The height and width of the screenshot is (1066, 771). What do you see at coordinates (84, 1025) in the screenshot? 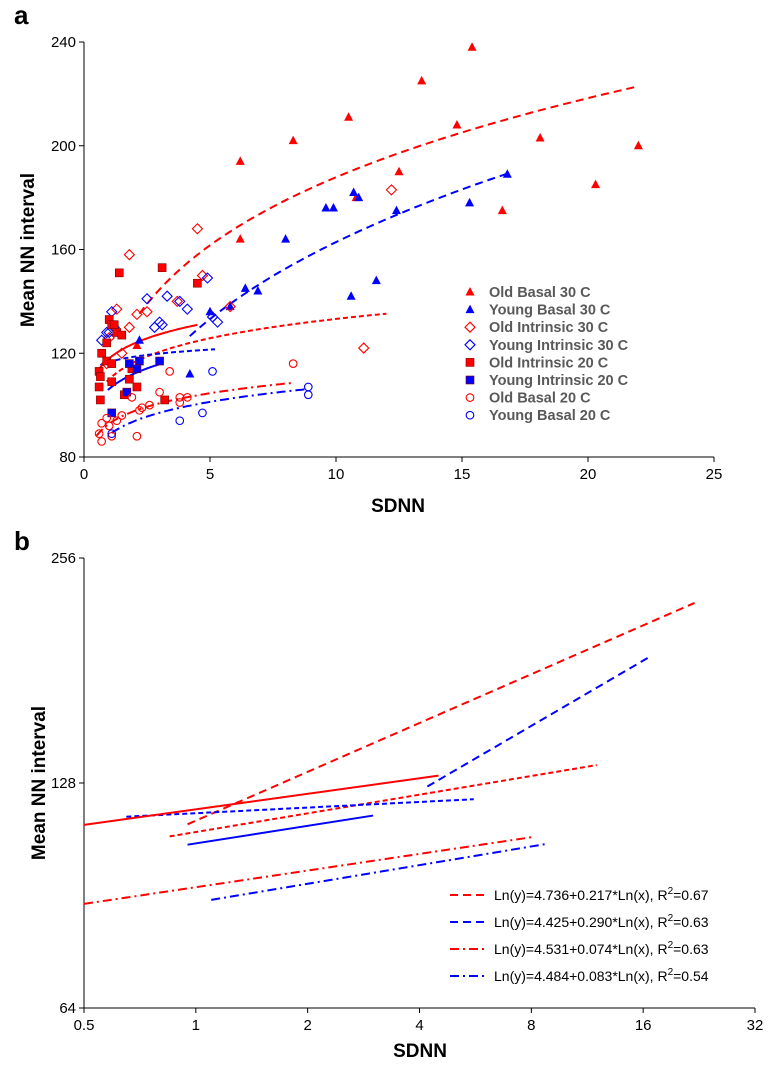
I see `panel-b-x-tick-label: 0.5` at bounding box center [84, 1025].